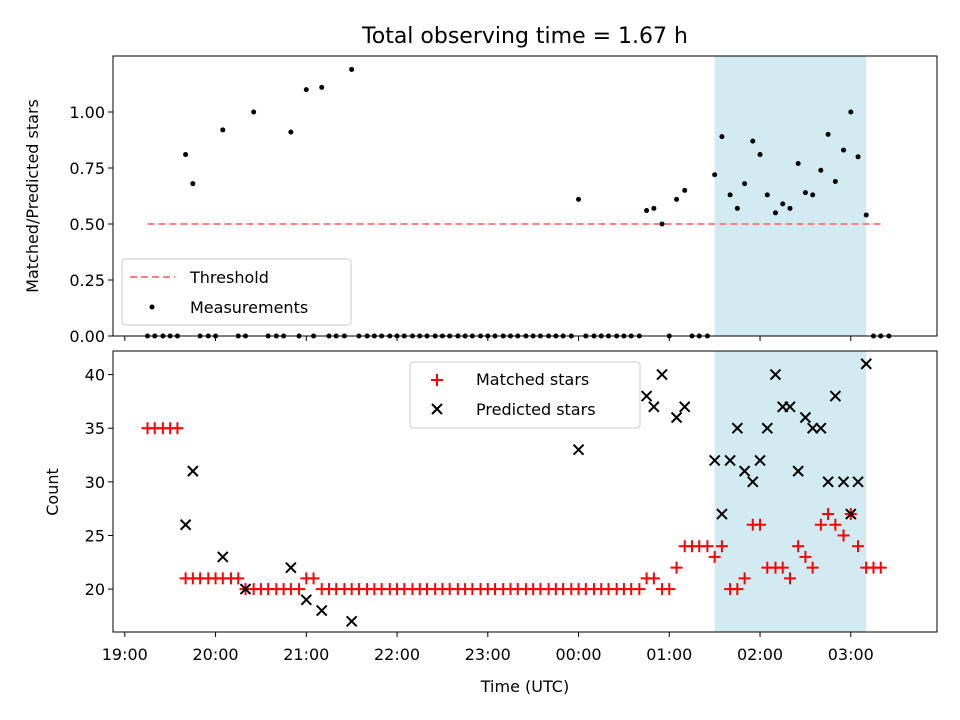 The width and height of the screenshot is (960, 720). I want to click on bottom-y-axis-label: Count, so click(52, 492).